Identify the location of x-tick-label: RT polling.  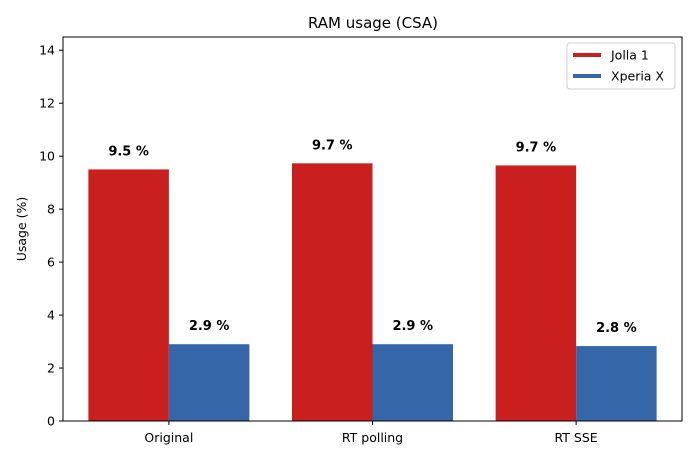
(372, 437).